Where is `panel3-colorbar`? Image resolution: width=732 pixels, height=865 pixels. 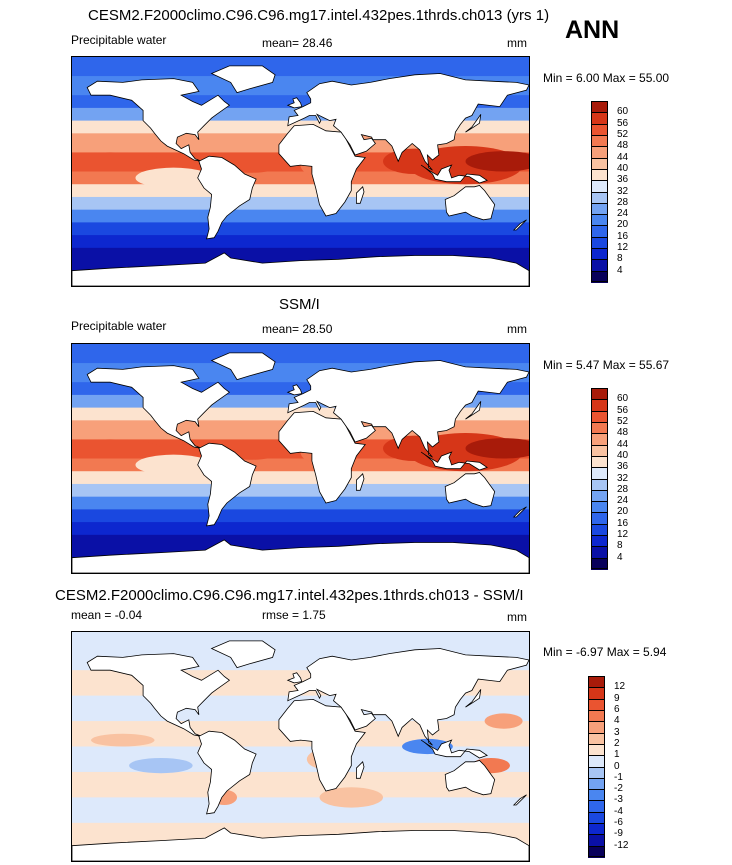
panel3-colorbar is located at coordinates (596, 767).